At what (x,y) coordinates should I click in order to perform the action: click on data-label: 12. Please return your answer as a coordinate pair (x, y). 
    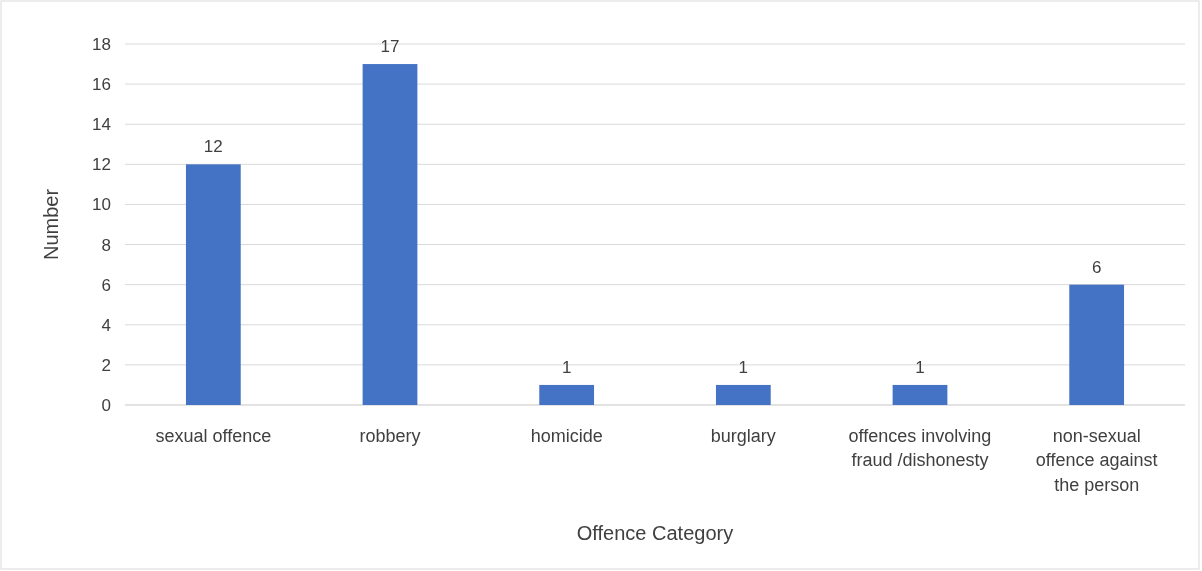
    Looking at the image, I should click on (213, 147).